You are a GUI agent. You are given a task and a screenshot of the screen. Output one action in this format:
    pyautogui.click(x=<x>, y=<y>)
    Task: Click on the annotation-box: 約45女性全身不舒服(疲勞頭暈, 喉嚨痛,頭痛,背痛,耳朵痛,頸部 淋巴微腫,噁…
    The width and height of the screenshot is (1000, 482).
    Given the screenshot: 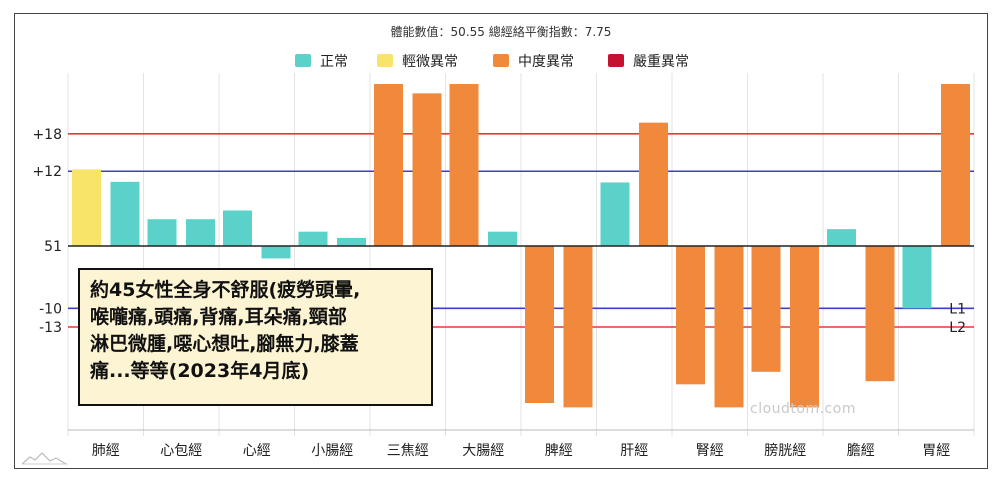 What is the action you would take?
    pyautogui.click(x=255, y=337)
    